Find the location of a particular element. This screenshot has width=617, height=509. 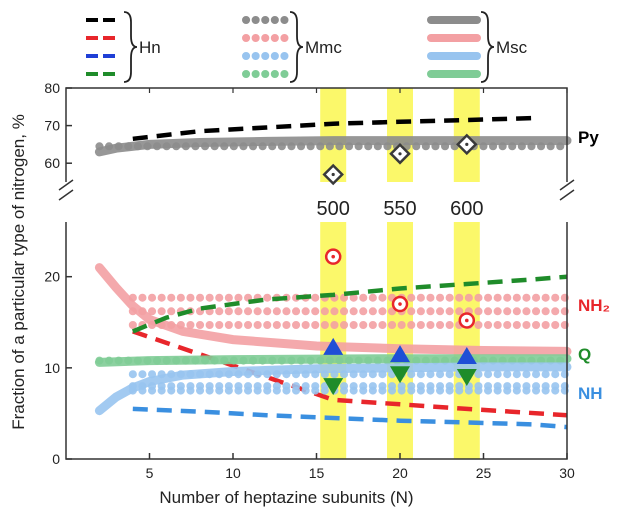

series-label-3: Q is located at coordinates (584, 354).